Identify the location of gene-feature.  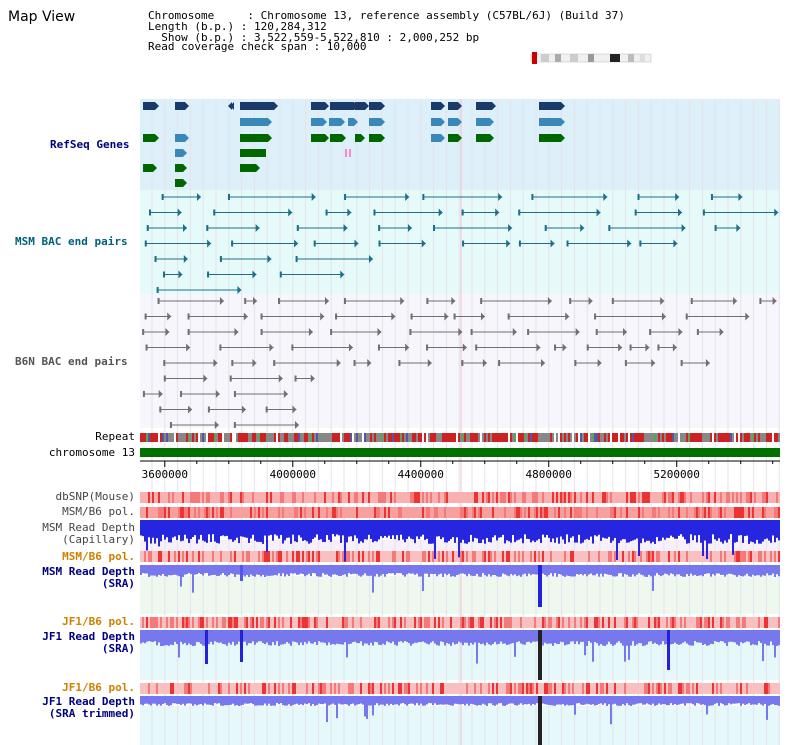
(375, 122).